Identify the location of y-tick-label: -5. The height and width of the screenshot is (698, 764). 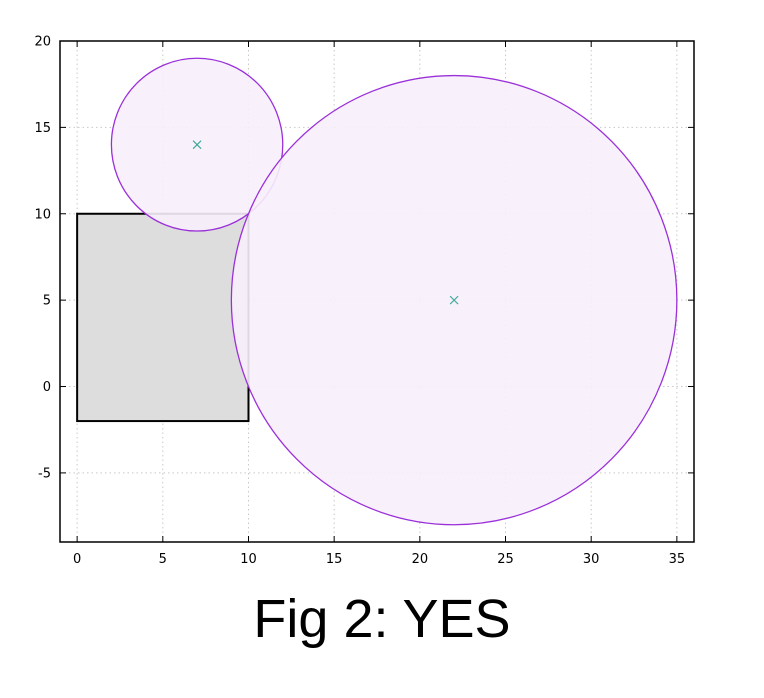
(44, 473).